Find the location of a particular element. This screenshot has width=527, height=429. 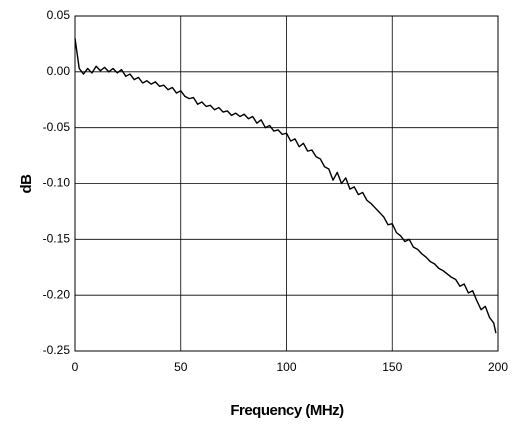

y-tick-label: -0.10 is located at coordinates (57, 183).